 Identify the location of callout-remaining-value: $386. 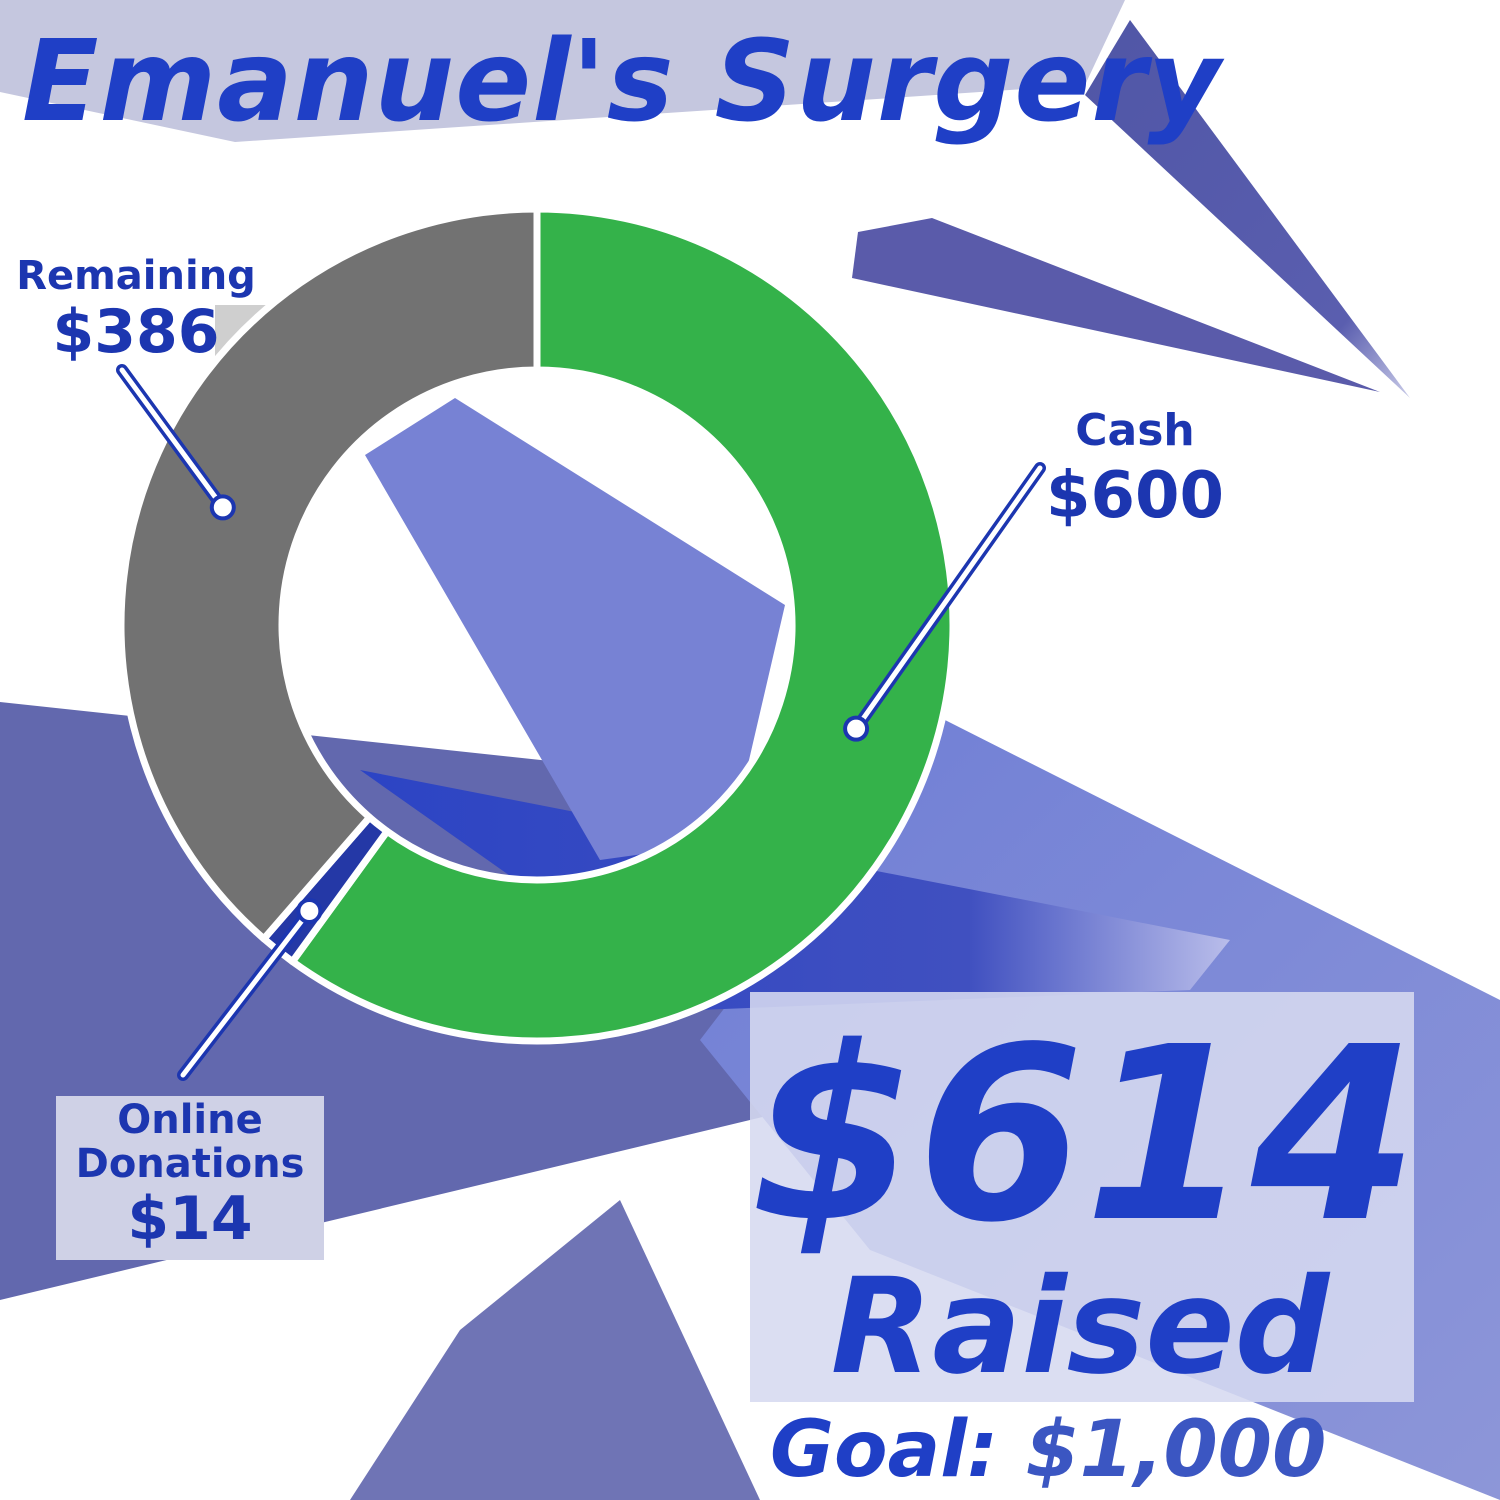
(136, 332).